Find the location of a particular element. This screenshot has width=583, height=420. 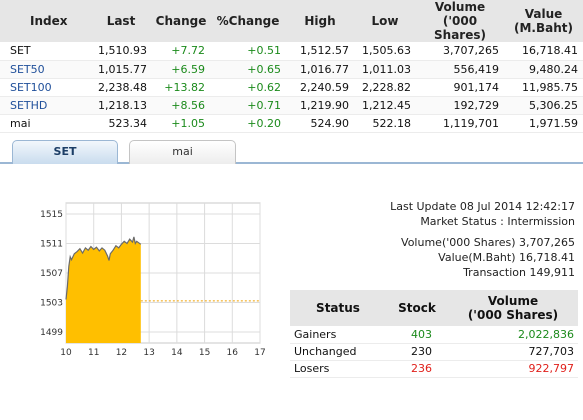

index-pct-change: +0.62 is located at coordinates (248, 87).